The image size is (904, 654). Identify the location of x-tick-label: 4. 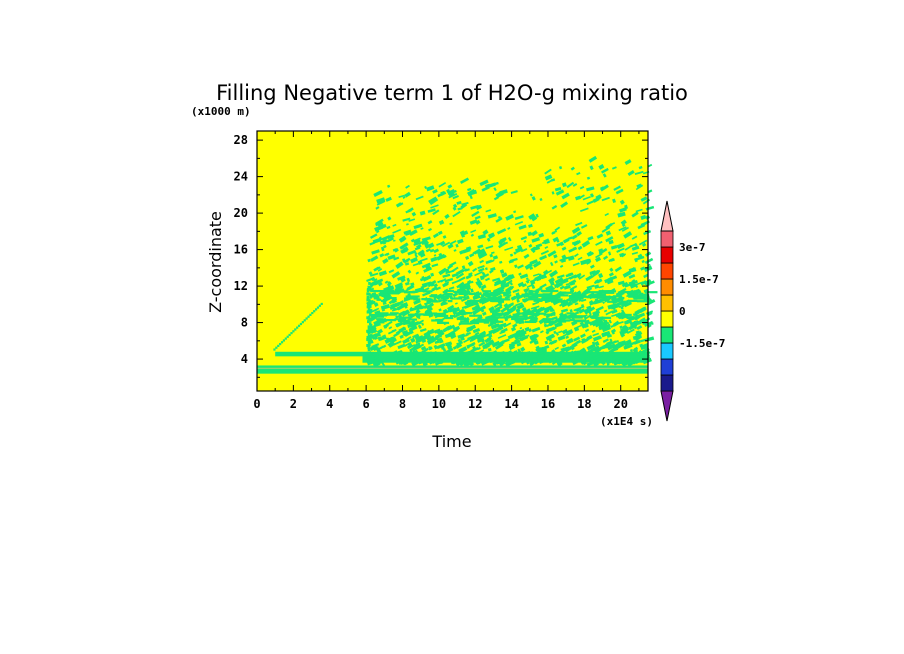
(329, 404).